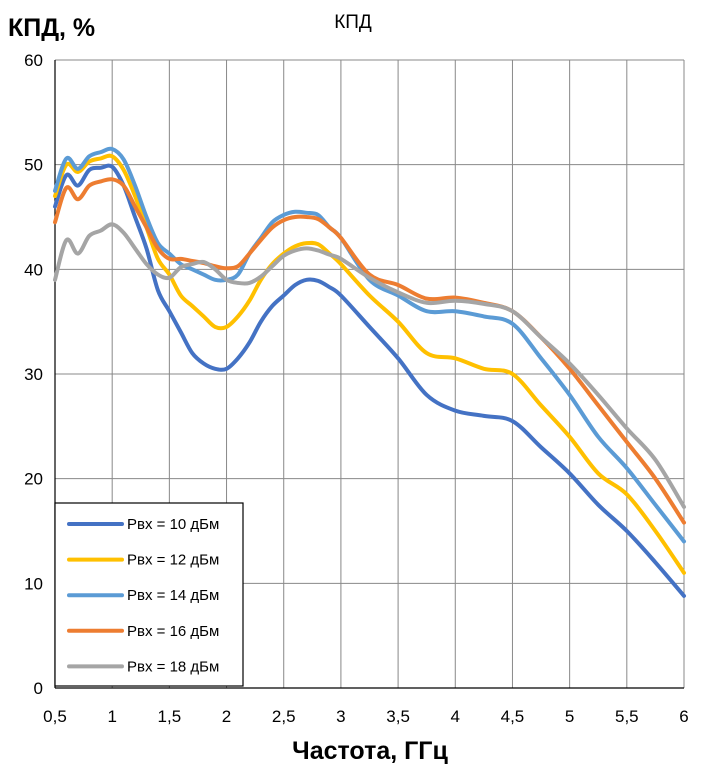 The width and height of the screenshot is (704, 772). I want to click on y-tick-label: 0, so click(38, 688).